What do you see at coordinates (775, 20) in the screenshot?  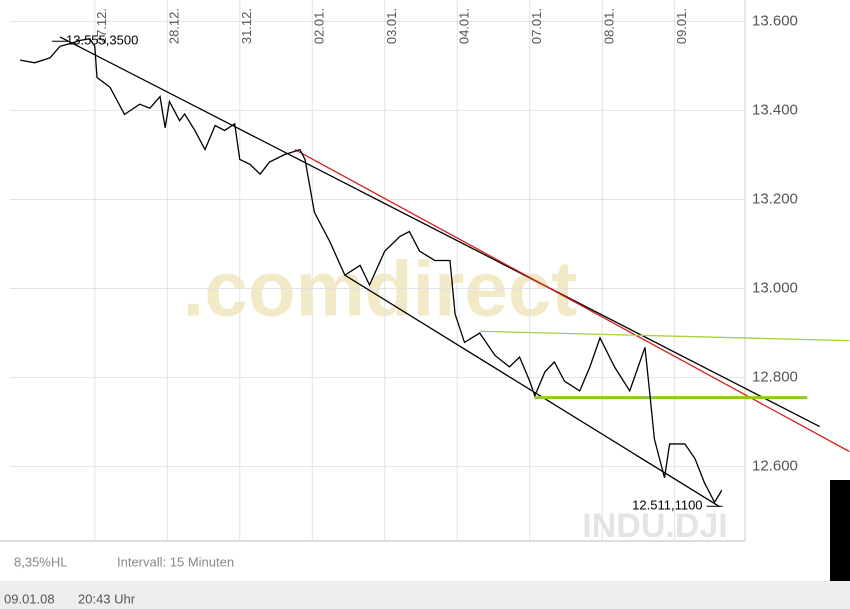 I see `y-tick-label: 13.600` at bounding box center [775, 20].